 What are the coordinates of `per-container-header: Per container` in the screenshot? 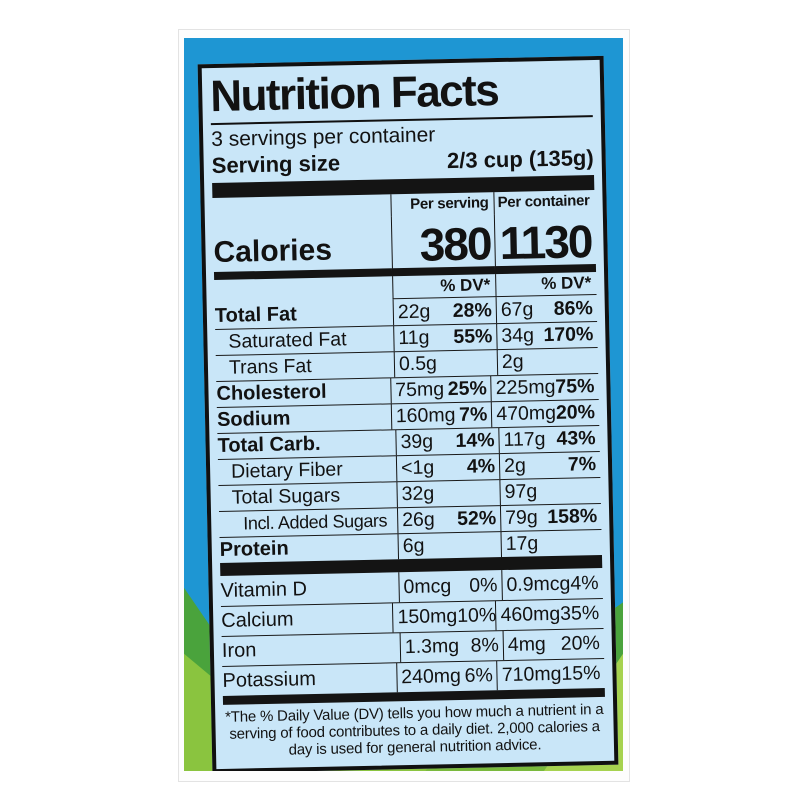 It's located at (544, 202).